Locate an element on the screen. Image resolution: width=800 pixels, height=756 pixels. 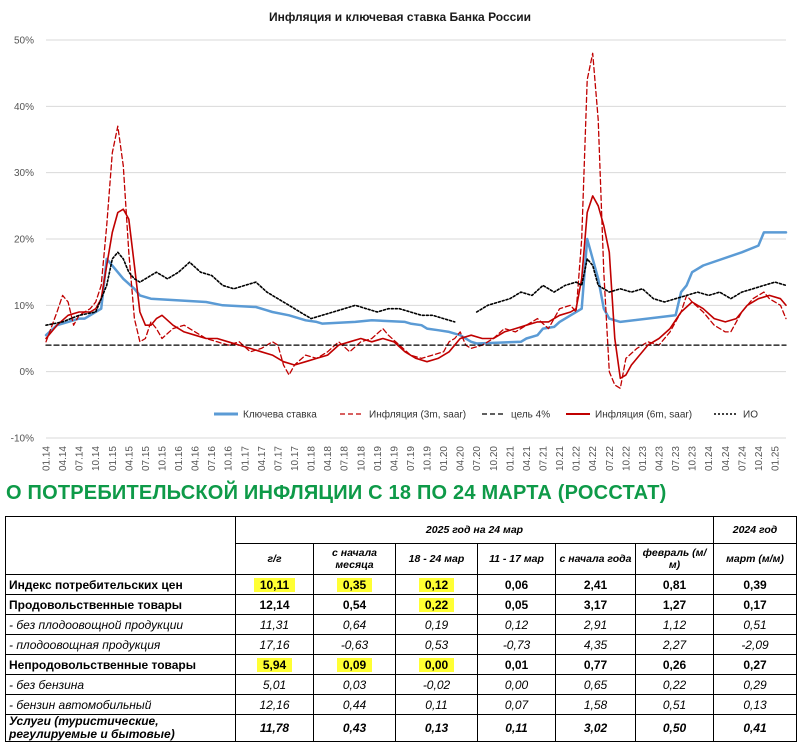
table-cell: 0,65 is located at coordinates (595, 684).